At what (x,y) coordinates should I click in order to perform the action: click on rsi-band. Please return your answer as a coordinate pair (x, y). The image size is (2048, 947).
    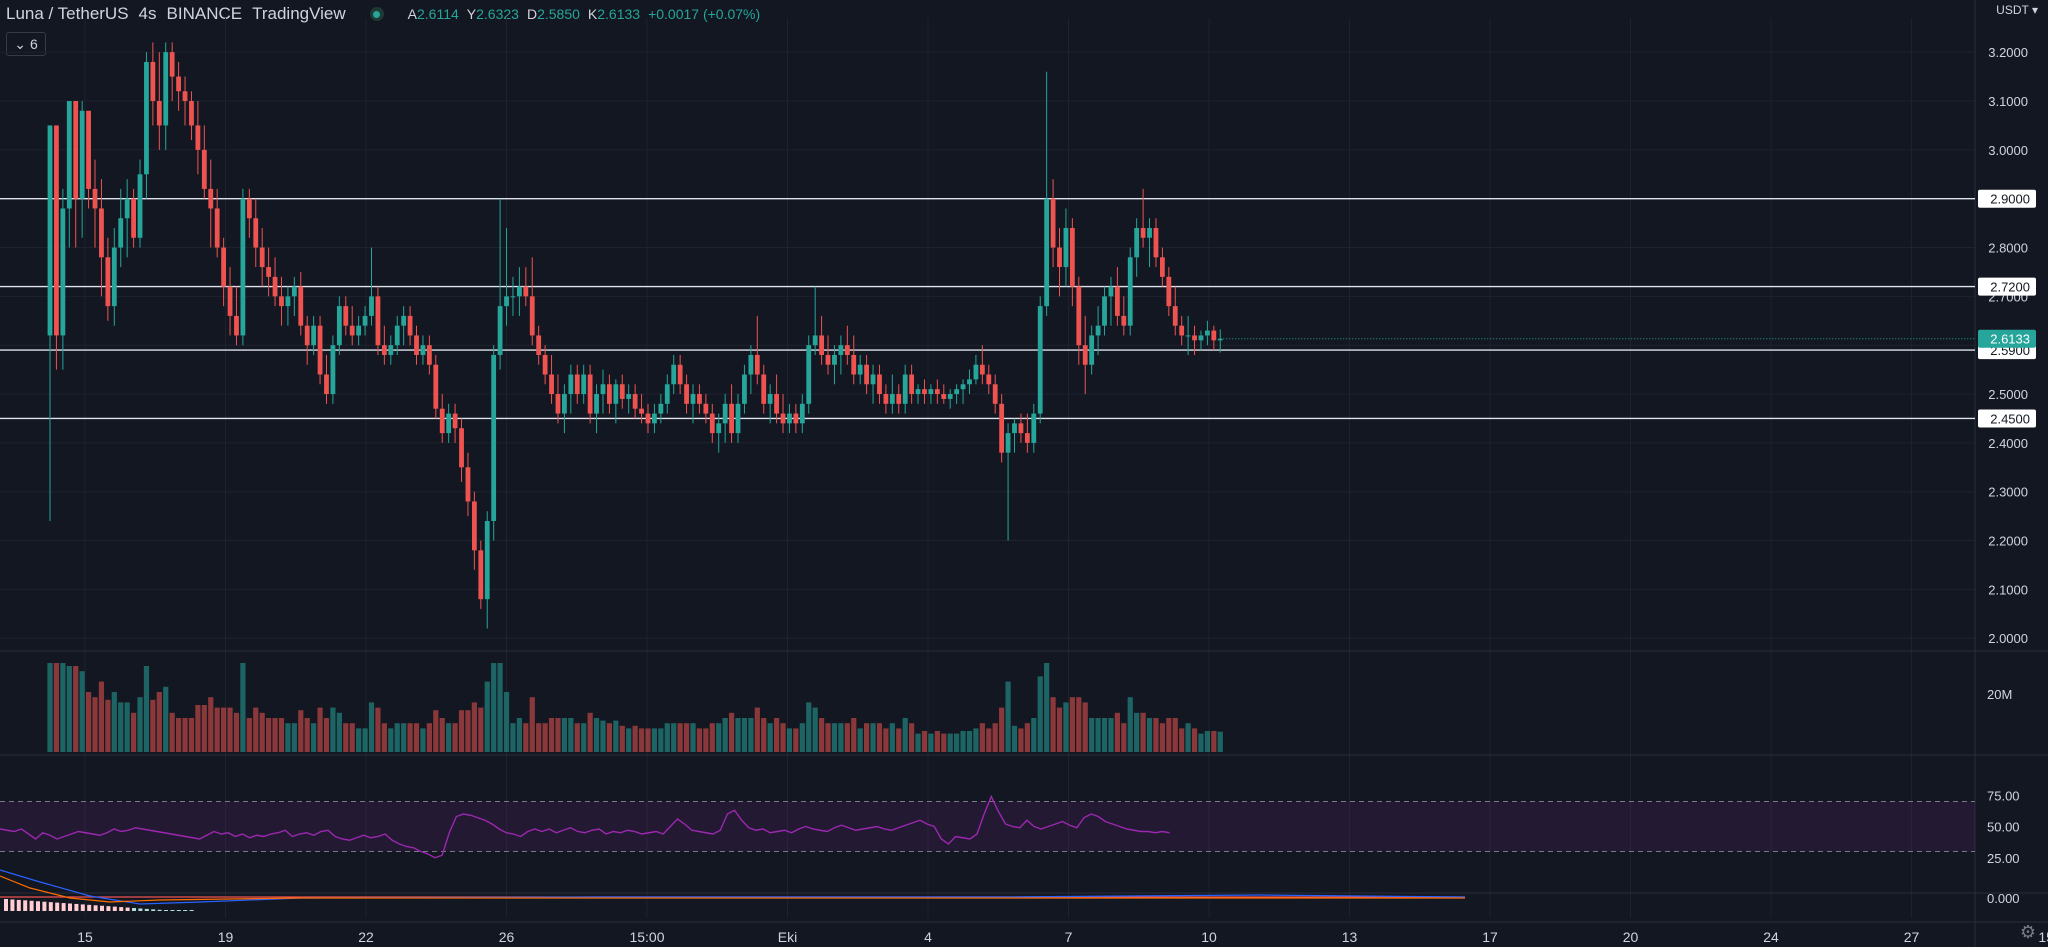
    Looking at the image, I should click on (987, 826).